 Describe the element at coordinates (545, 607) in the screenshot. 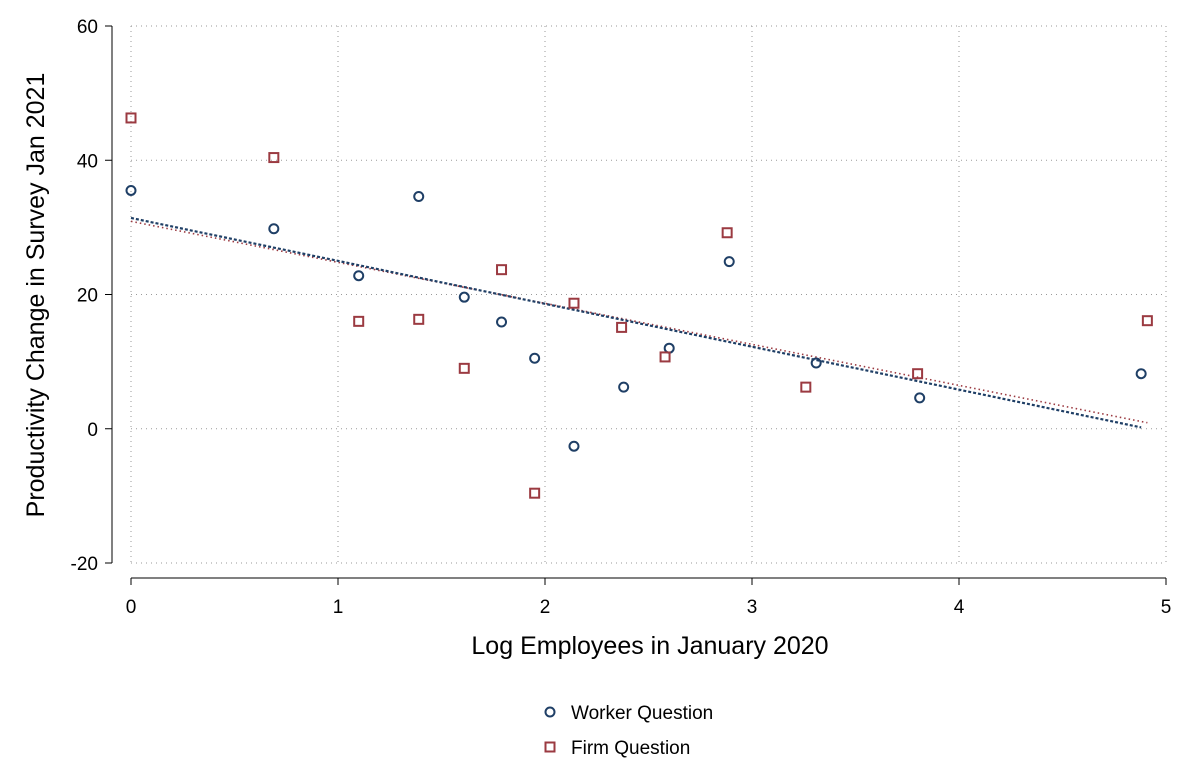

I see `x-tick-label: 2` at that location.